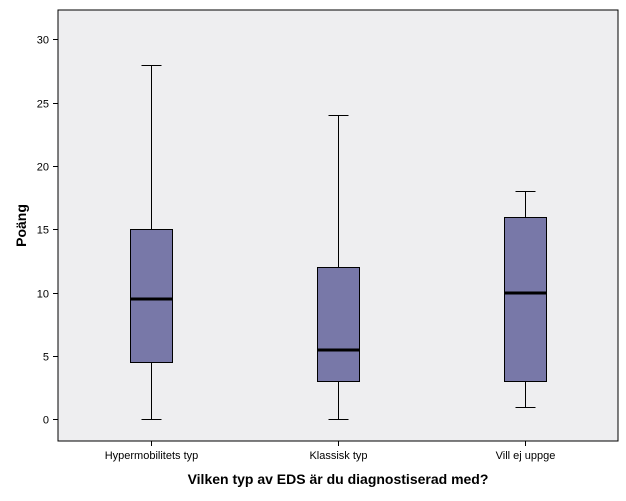 Image resolution: width=626 pixels, height=501 pixels. I want to click on y-tick-label: 30, so click(43, 41).